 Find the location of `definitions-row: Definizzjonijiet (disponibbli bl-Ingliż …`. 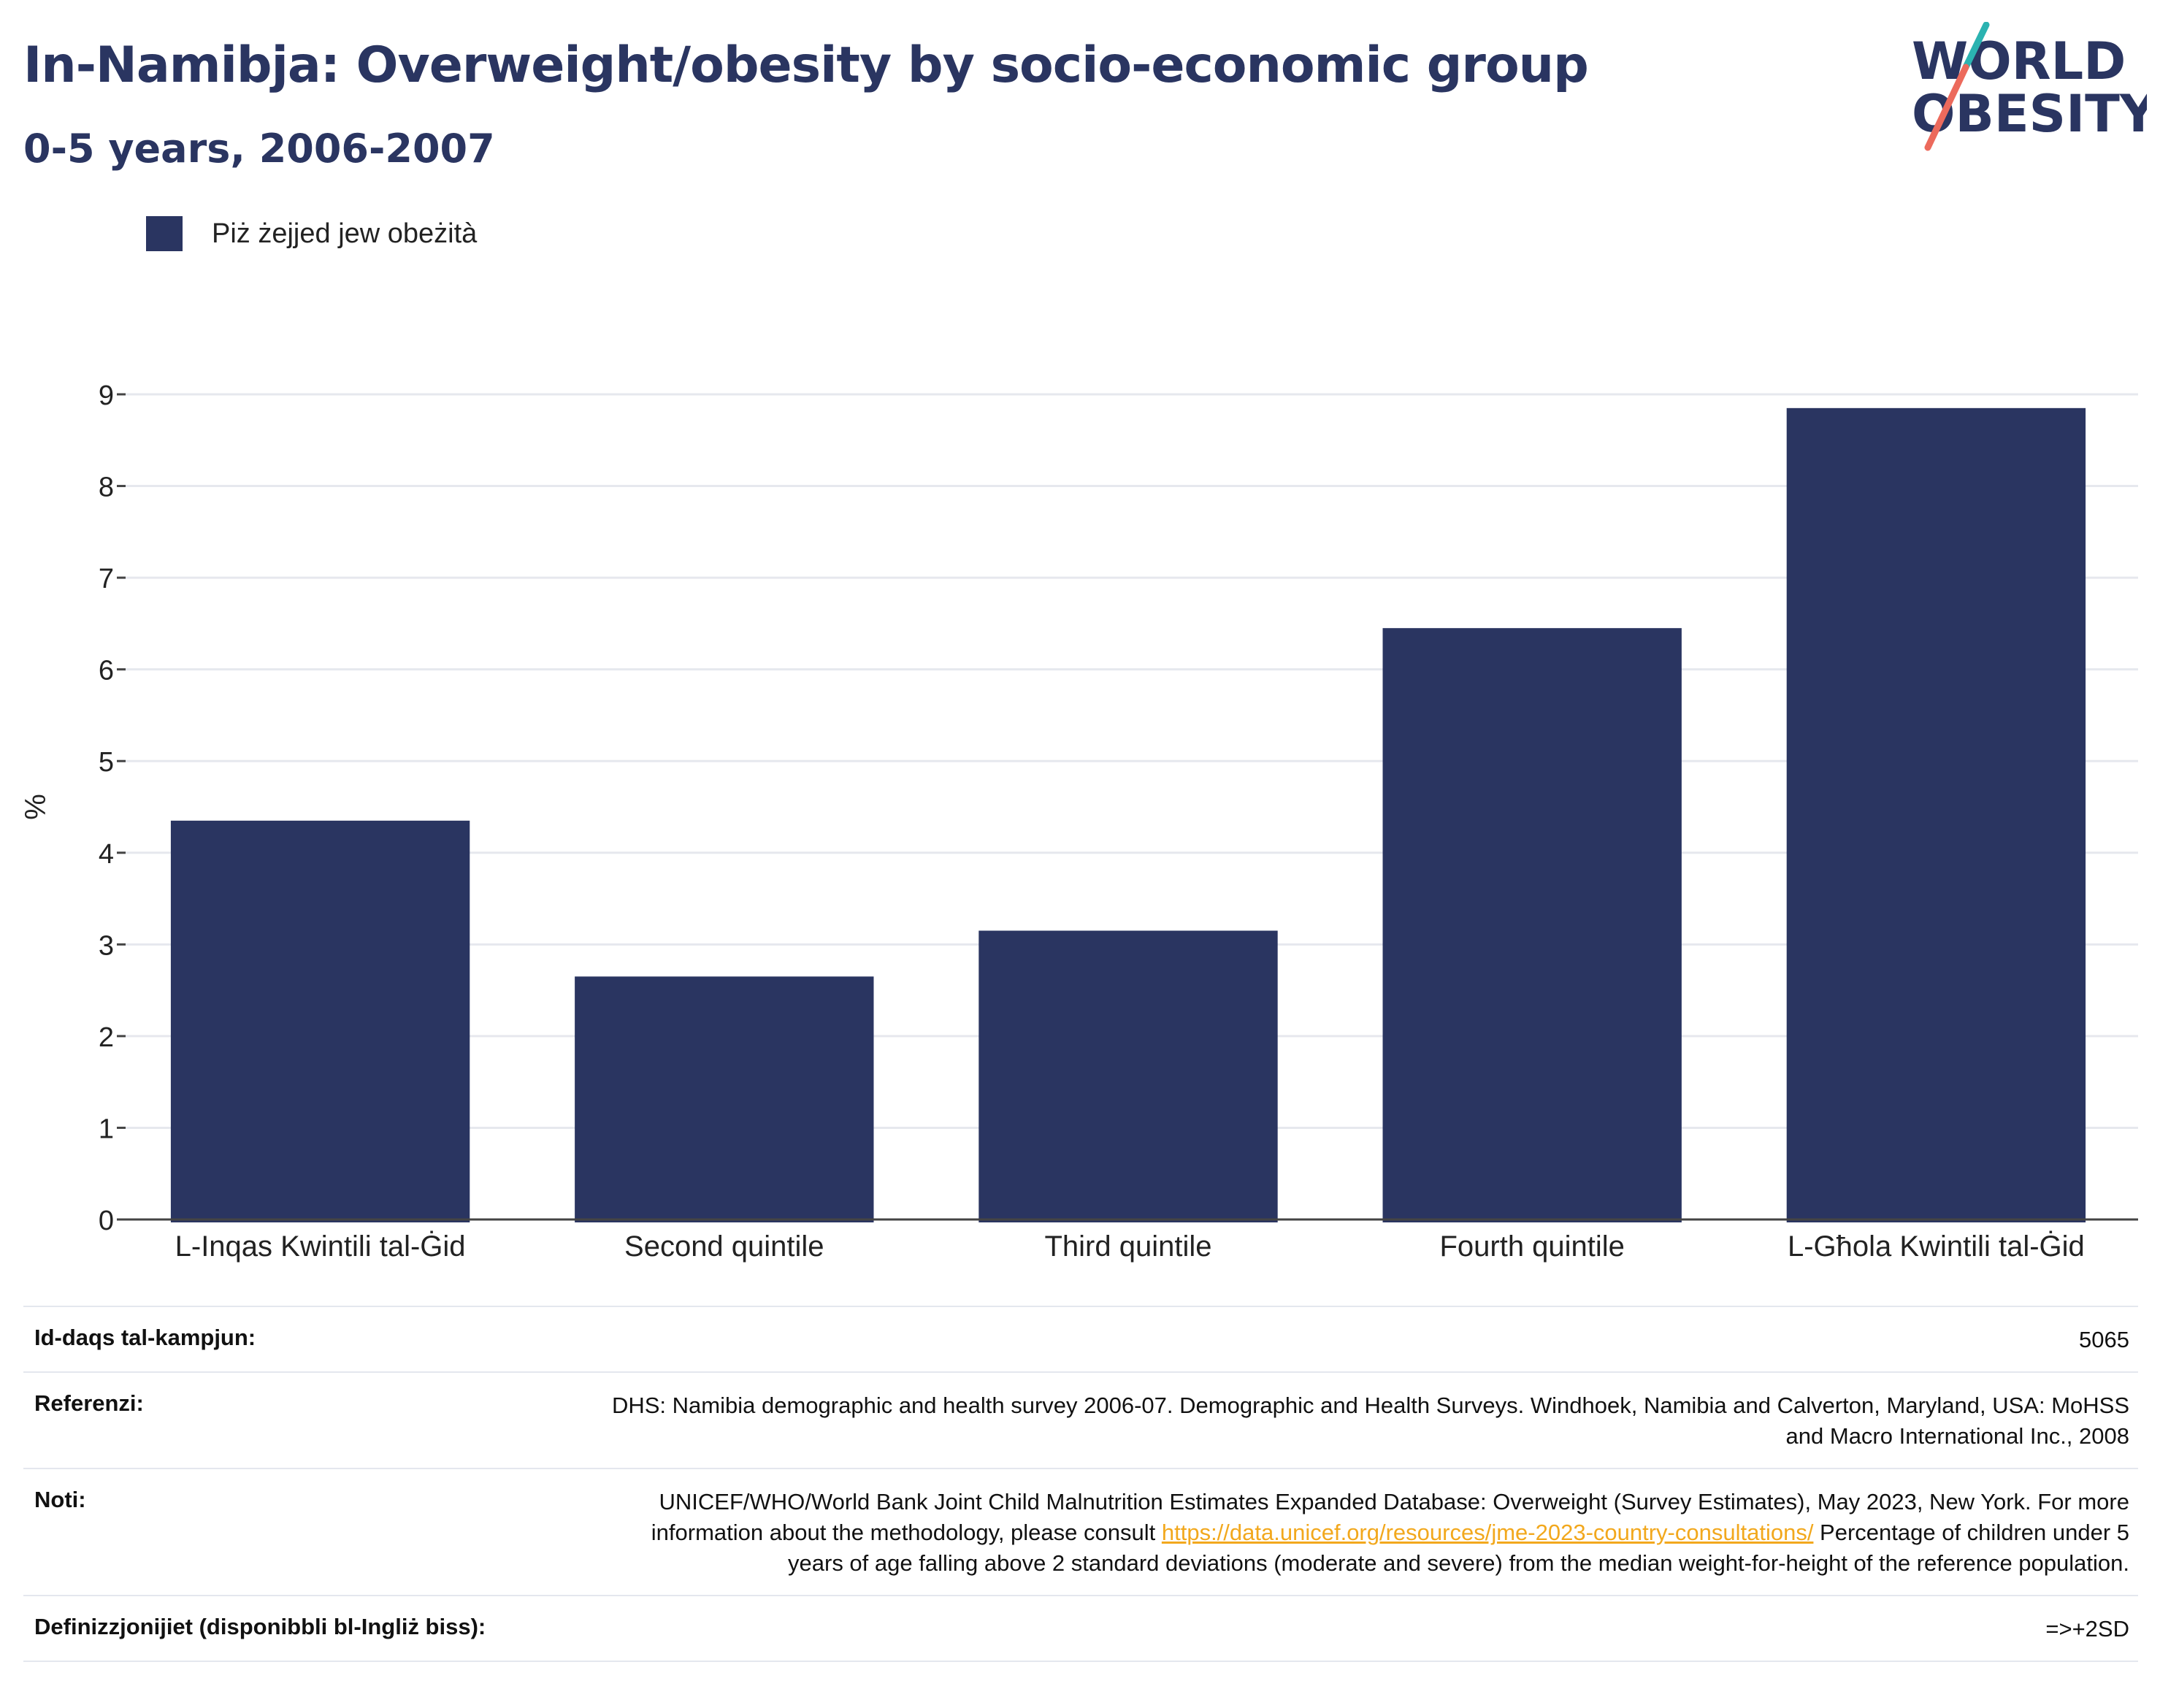

definitions-row: Definizzjonijiet (disponibbli bl-Ingliż … is located at coordinates (1080, 1628).